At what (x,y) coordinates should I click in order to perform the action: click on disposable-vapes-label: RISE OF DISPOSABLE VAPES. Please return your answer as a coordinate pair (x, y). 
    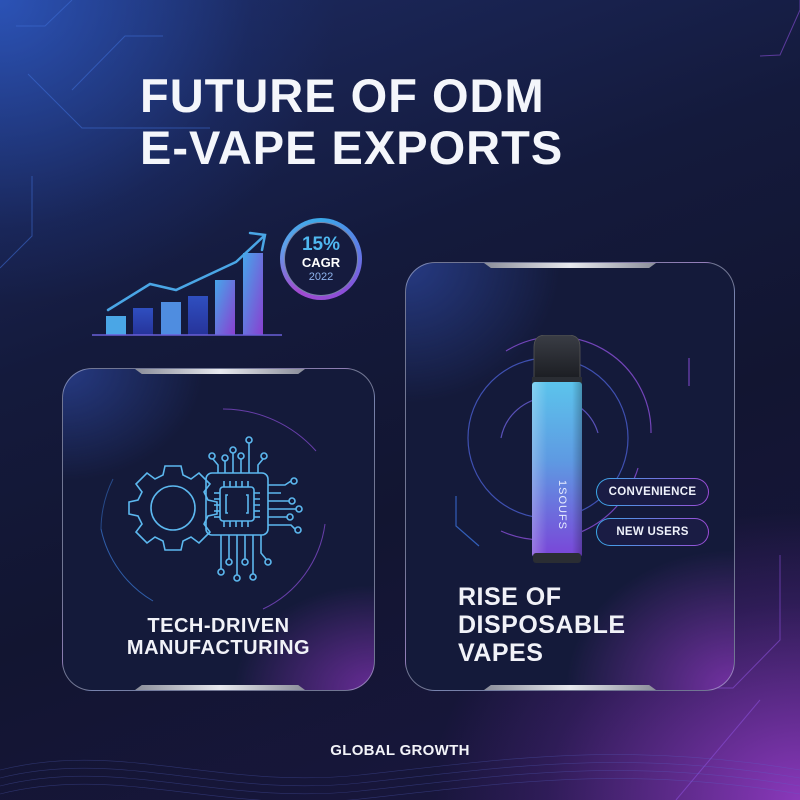
    Looking at the image, I should click on (542, 625).